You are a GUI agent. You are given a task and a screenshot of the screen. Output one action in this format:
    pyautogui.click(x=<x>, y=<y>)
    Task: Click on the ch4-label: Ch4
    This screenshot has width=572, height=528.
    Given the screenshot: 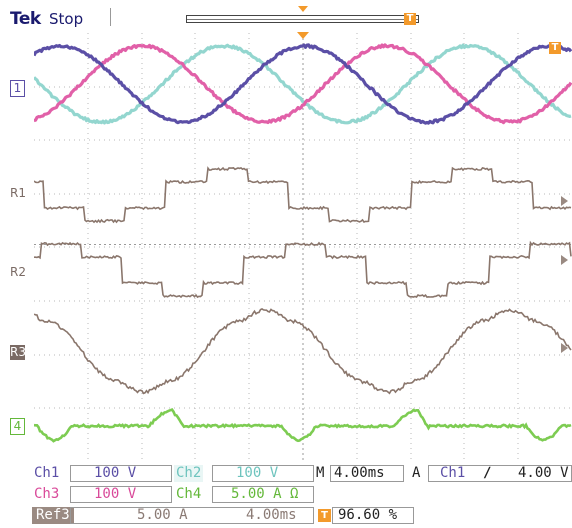 What is the action you would take?
    pyautogui.click(x=188, y=494)
    